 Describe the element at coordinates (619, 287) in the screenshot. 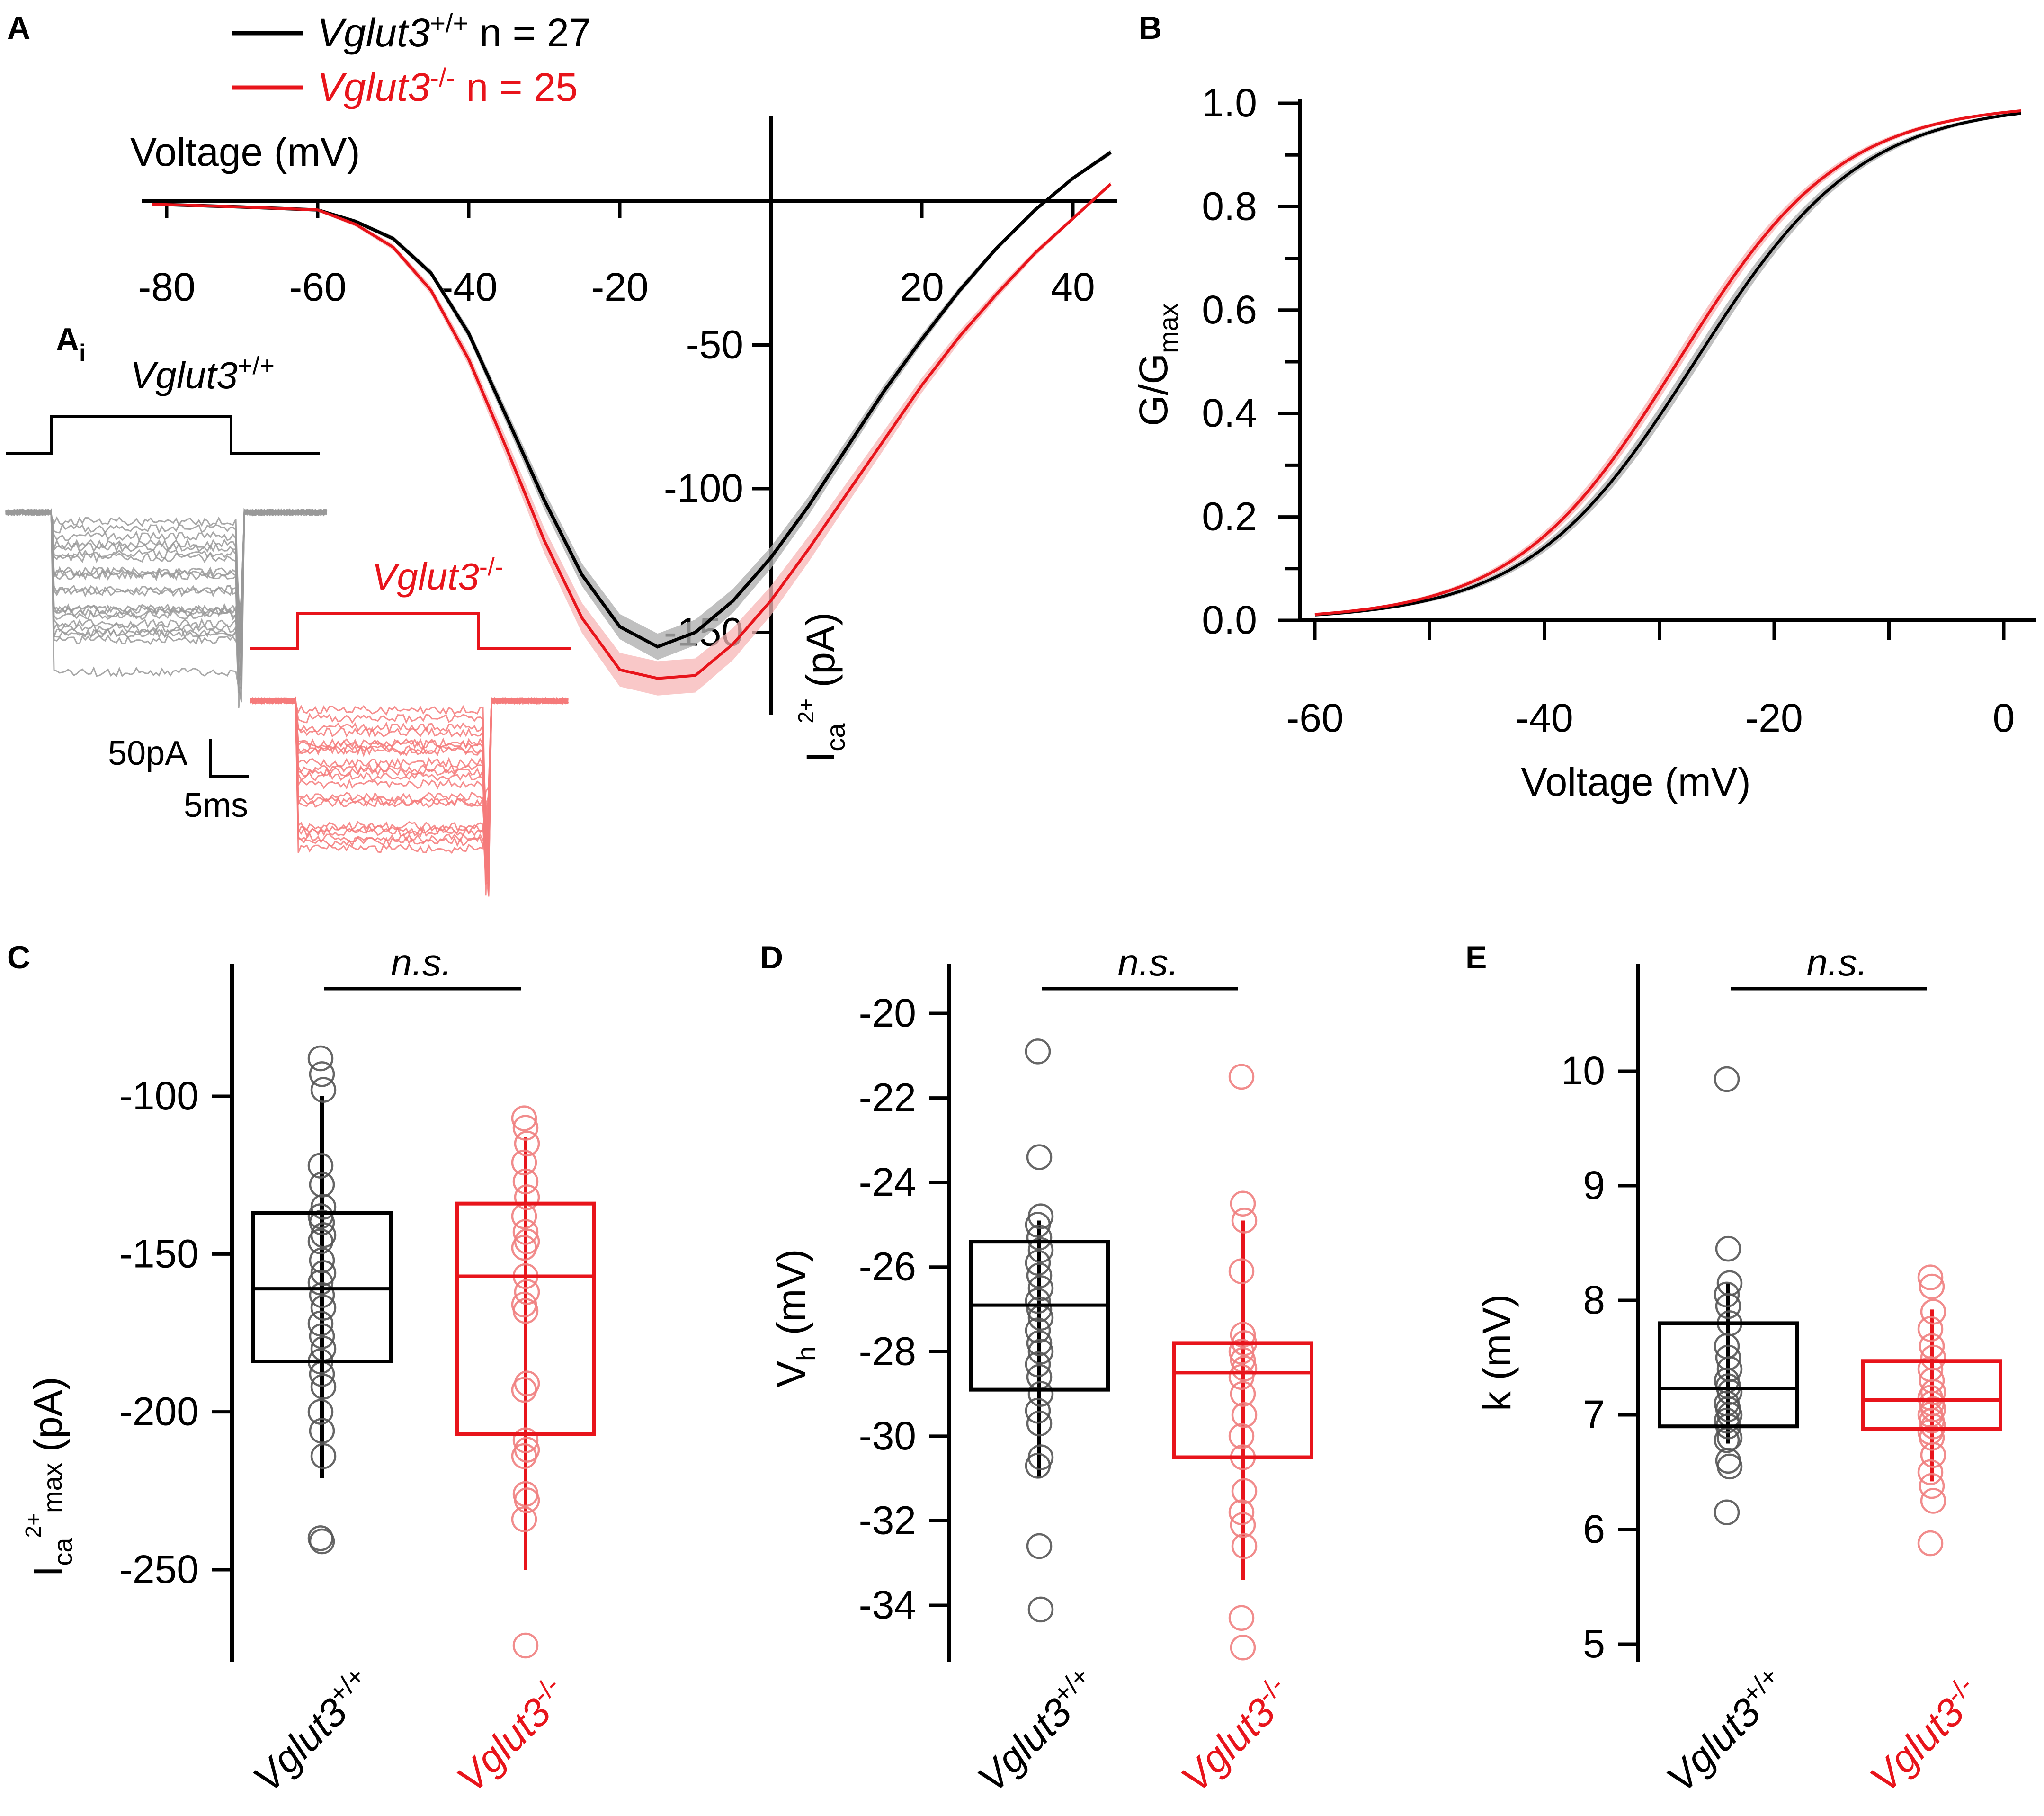

I see `a-x-tick-label: -20` at that location.